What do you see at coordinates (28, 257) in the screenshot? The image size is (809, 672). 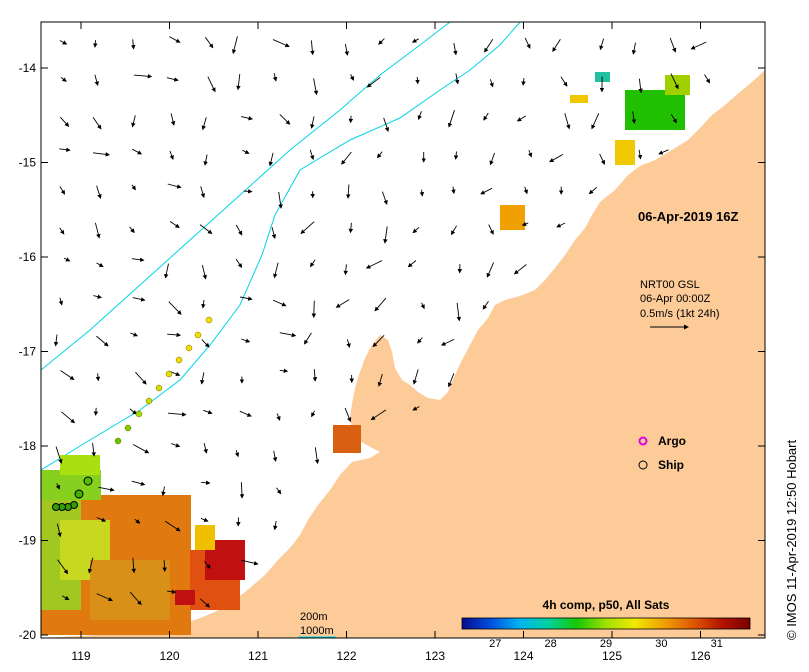 I see `lat-tick-label: -16` at bounding box center [28, 257].